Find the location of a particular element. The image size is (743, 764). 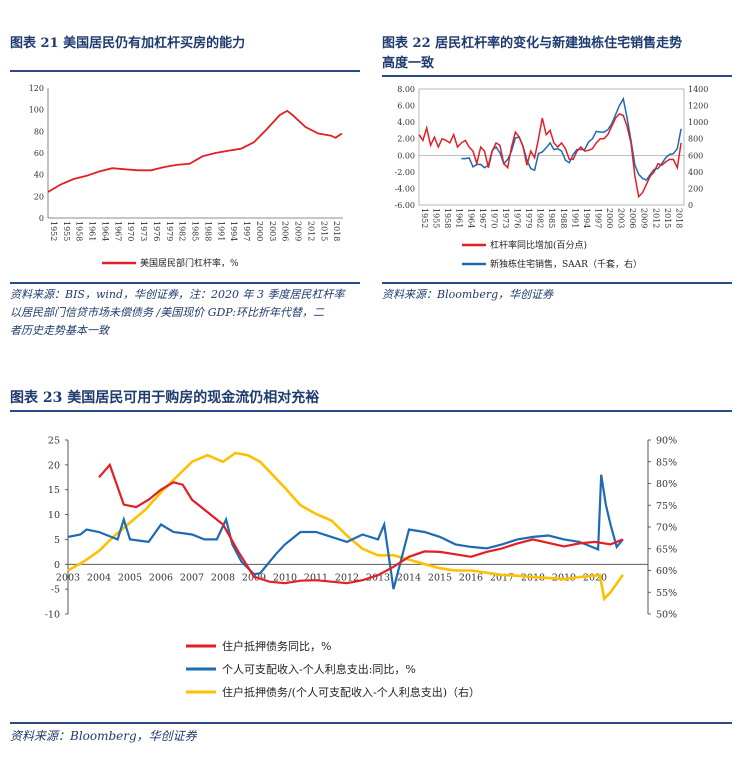

figure-22-source: 资料来源：Bloomberg，华创证券 is located at coordinates (468, 294).